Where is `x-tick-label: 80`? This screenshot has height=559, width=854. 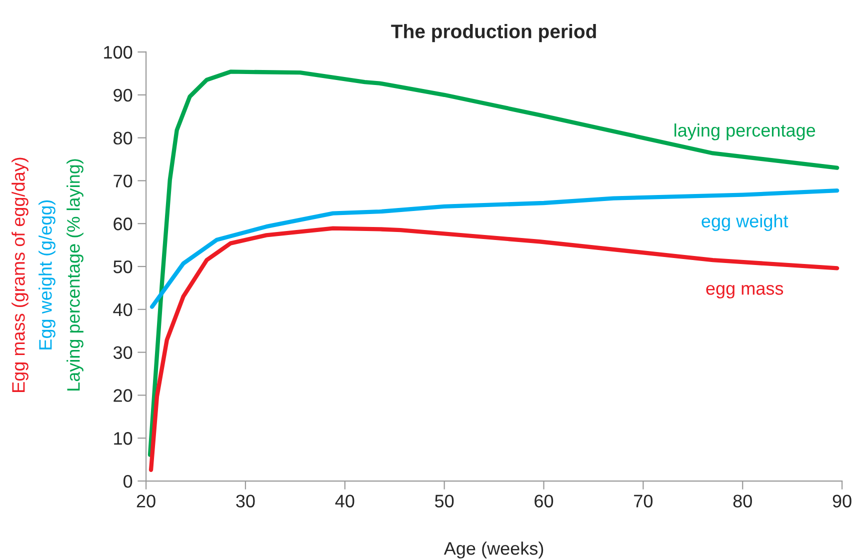 x-tick-label: 80 is located at coordinates (742, 501).